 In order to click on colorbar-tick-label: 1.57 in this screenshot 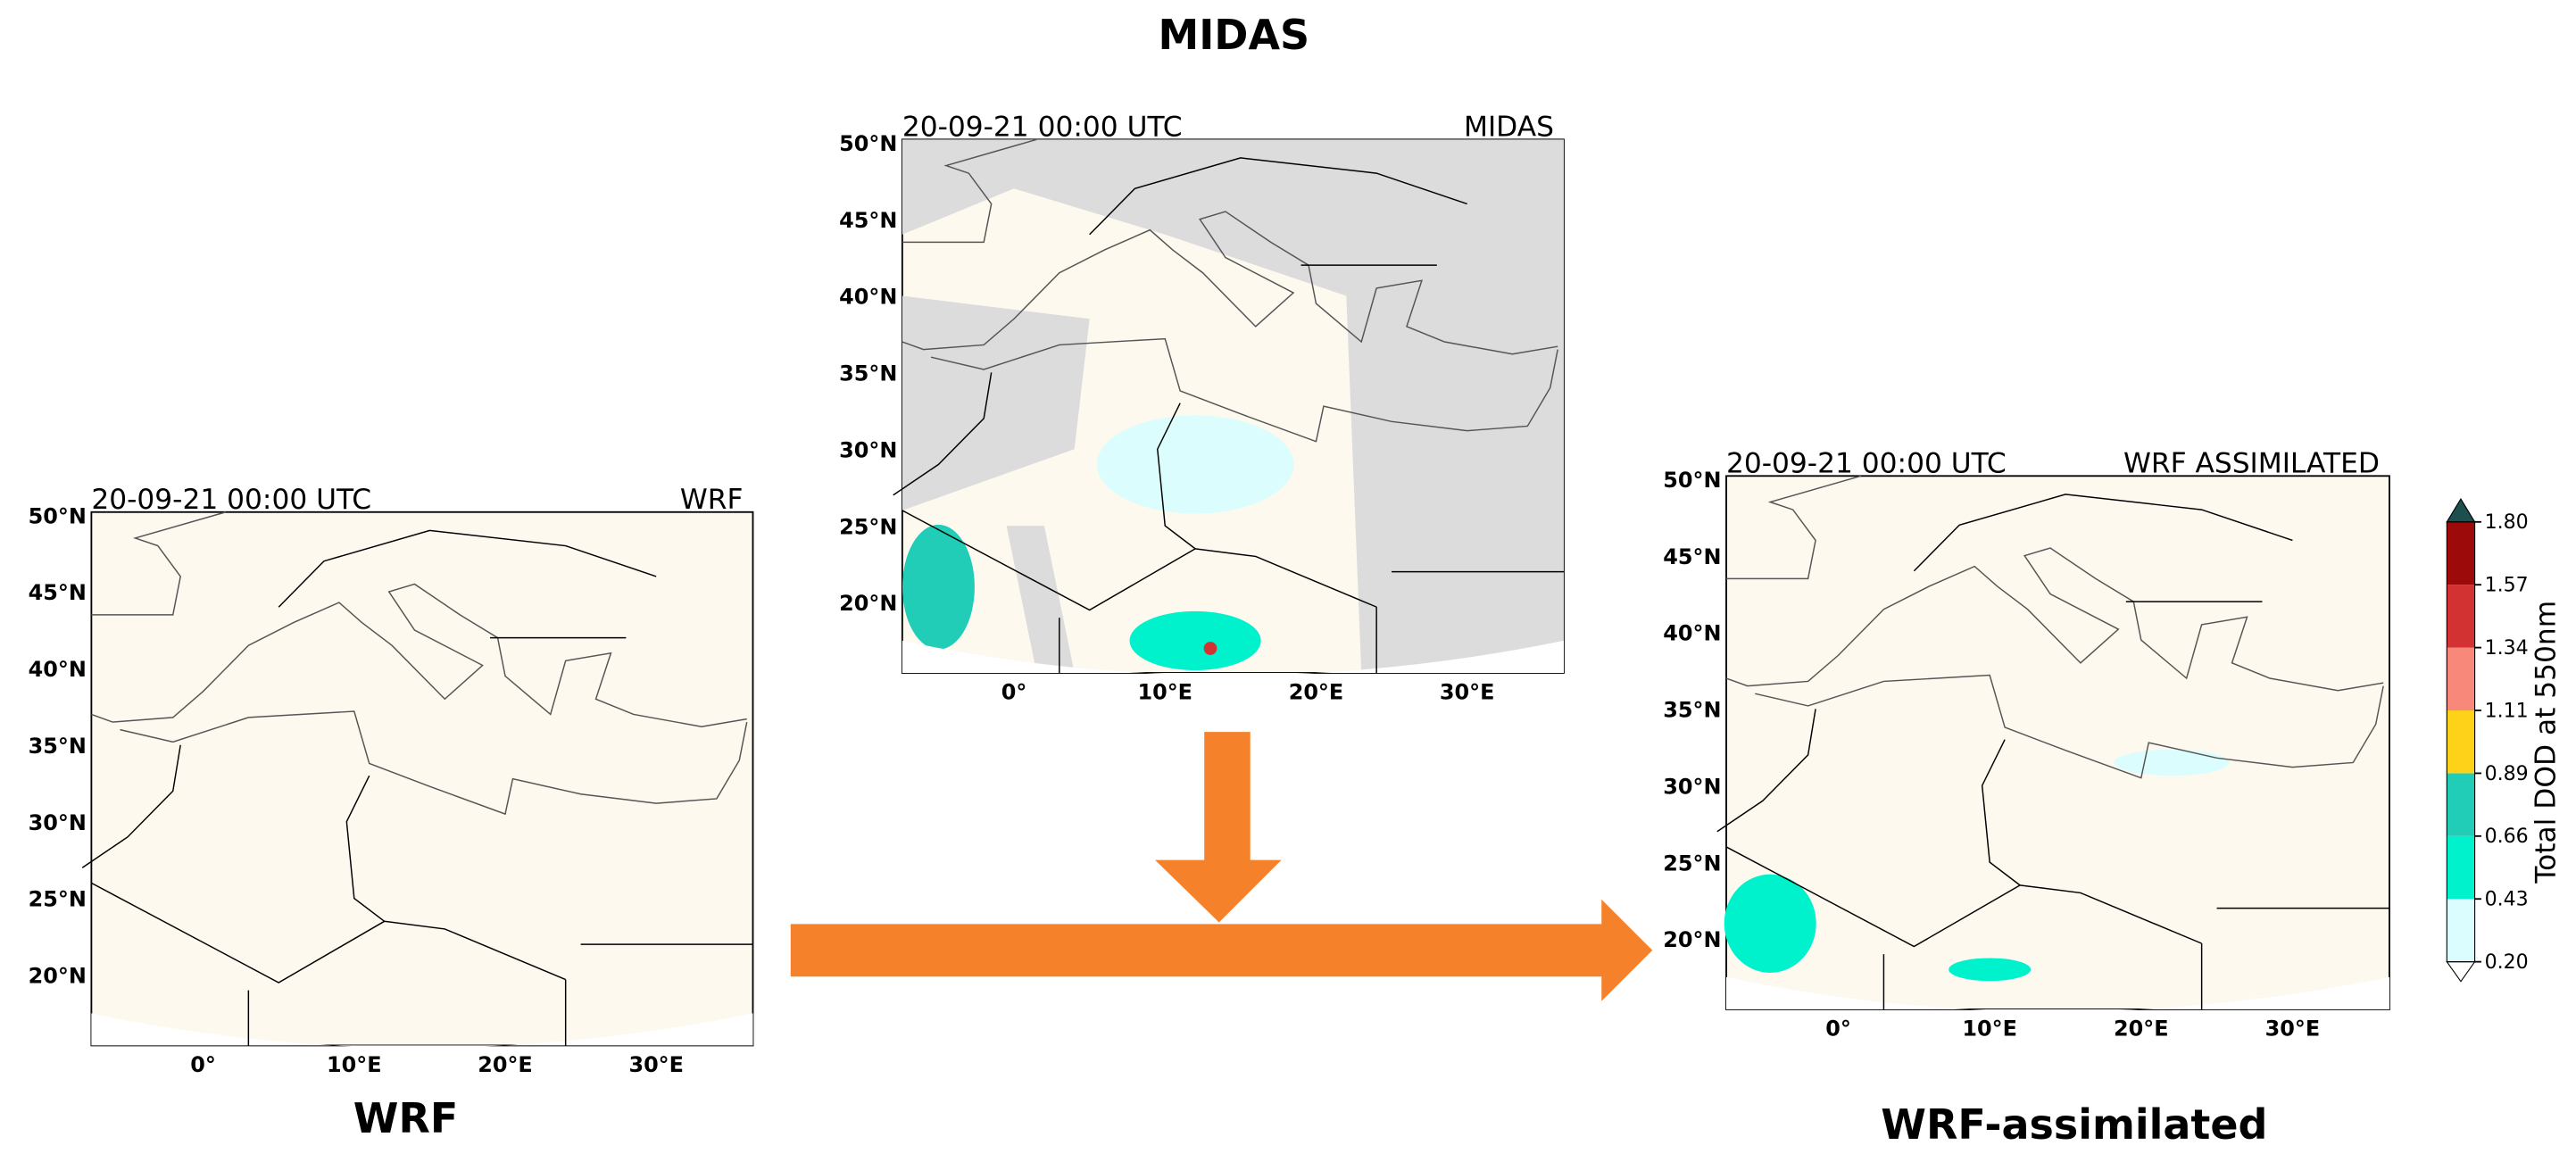, I will do `click(2507, 586)`.